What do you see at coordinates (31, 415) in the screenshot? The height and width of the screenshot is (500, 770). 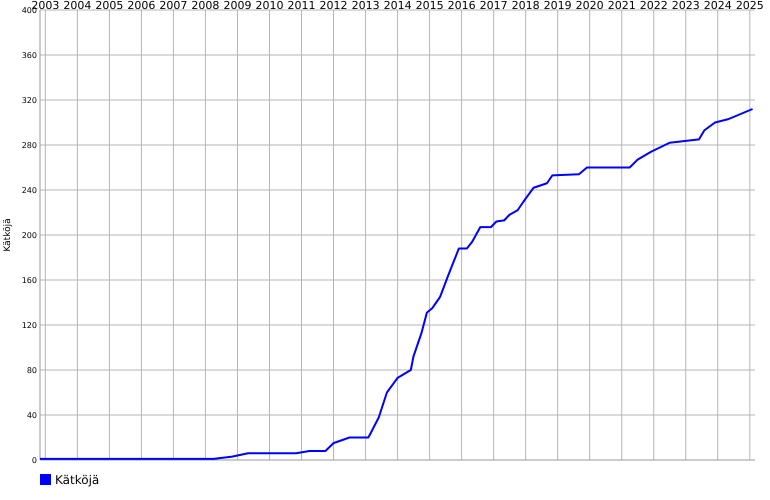 I see `y-tick-label: 40` at bounding box center [31, 415].